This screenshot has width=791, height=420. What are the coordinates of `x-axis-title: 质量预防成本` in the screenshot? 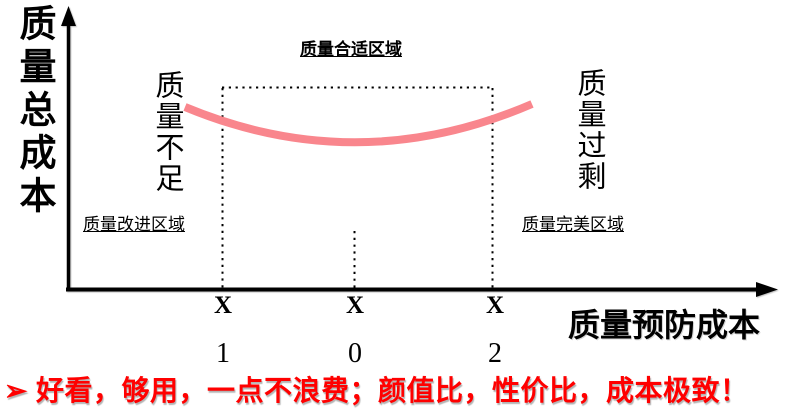 It's located at (664, 325).